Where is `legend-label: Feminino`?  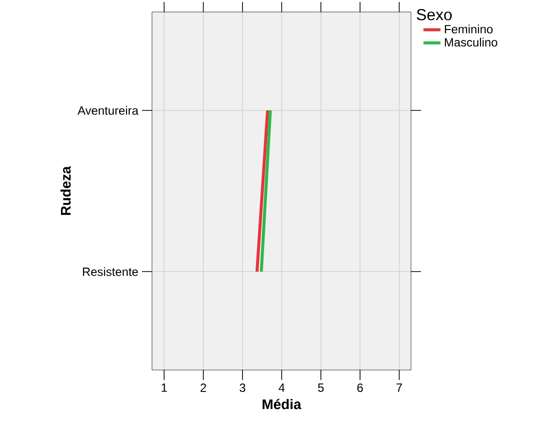 legend-label: Feminino is located at coordinates (468, 29).